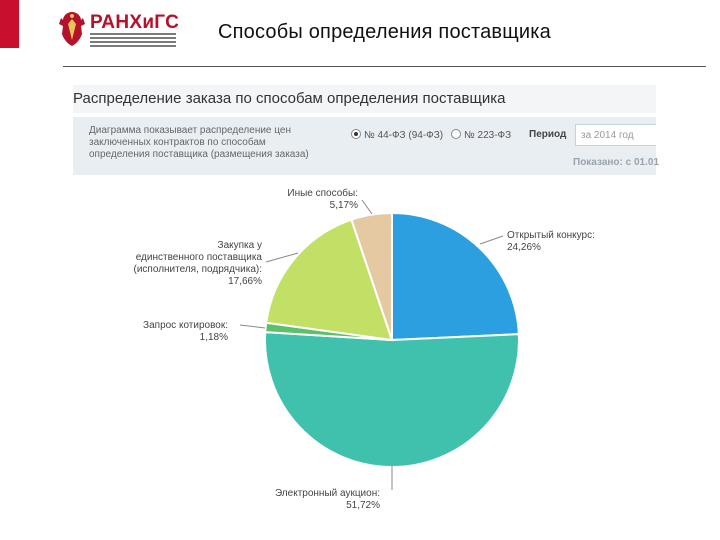 This screenshot has width=720, height=540. I want to click on brand-name: РАНХиГС, so click(135, 22).